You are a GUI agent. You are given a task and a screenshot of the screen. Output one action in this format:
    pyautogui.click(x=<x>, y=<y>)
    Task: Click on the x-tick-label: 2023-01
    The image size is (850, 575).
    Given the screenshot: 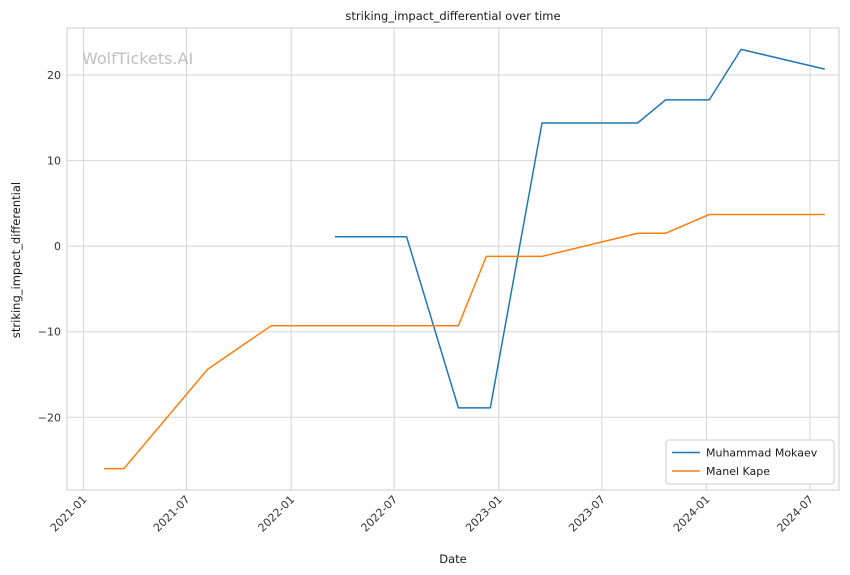 What is the action you would take?
    pyautogui.click(x=484, y=514)
    